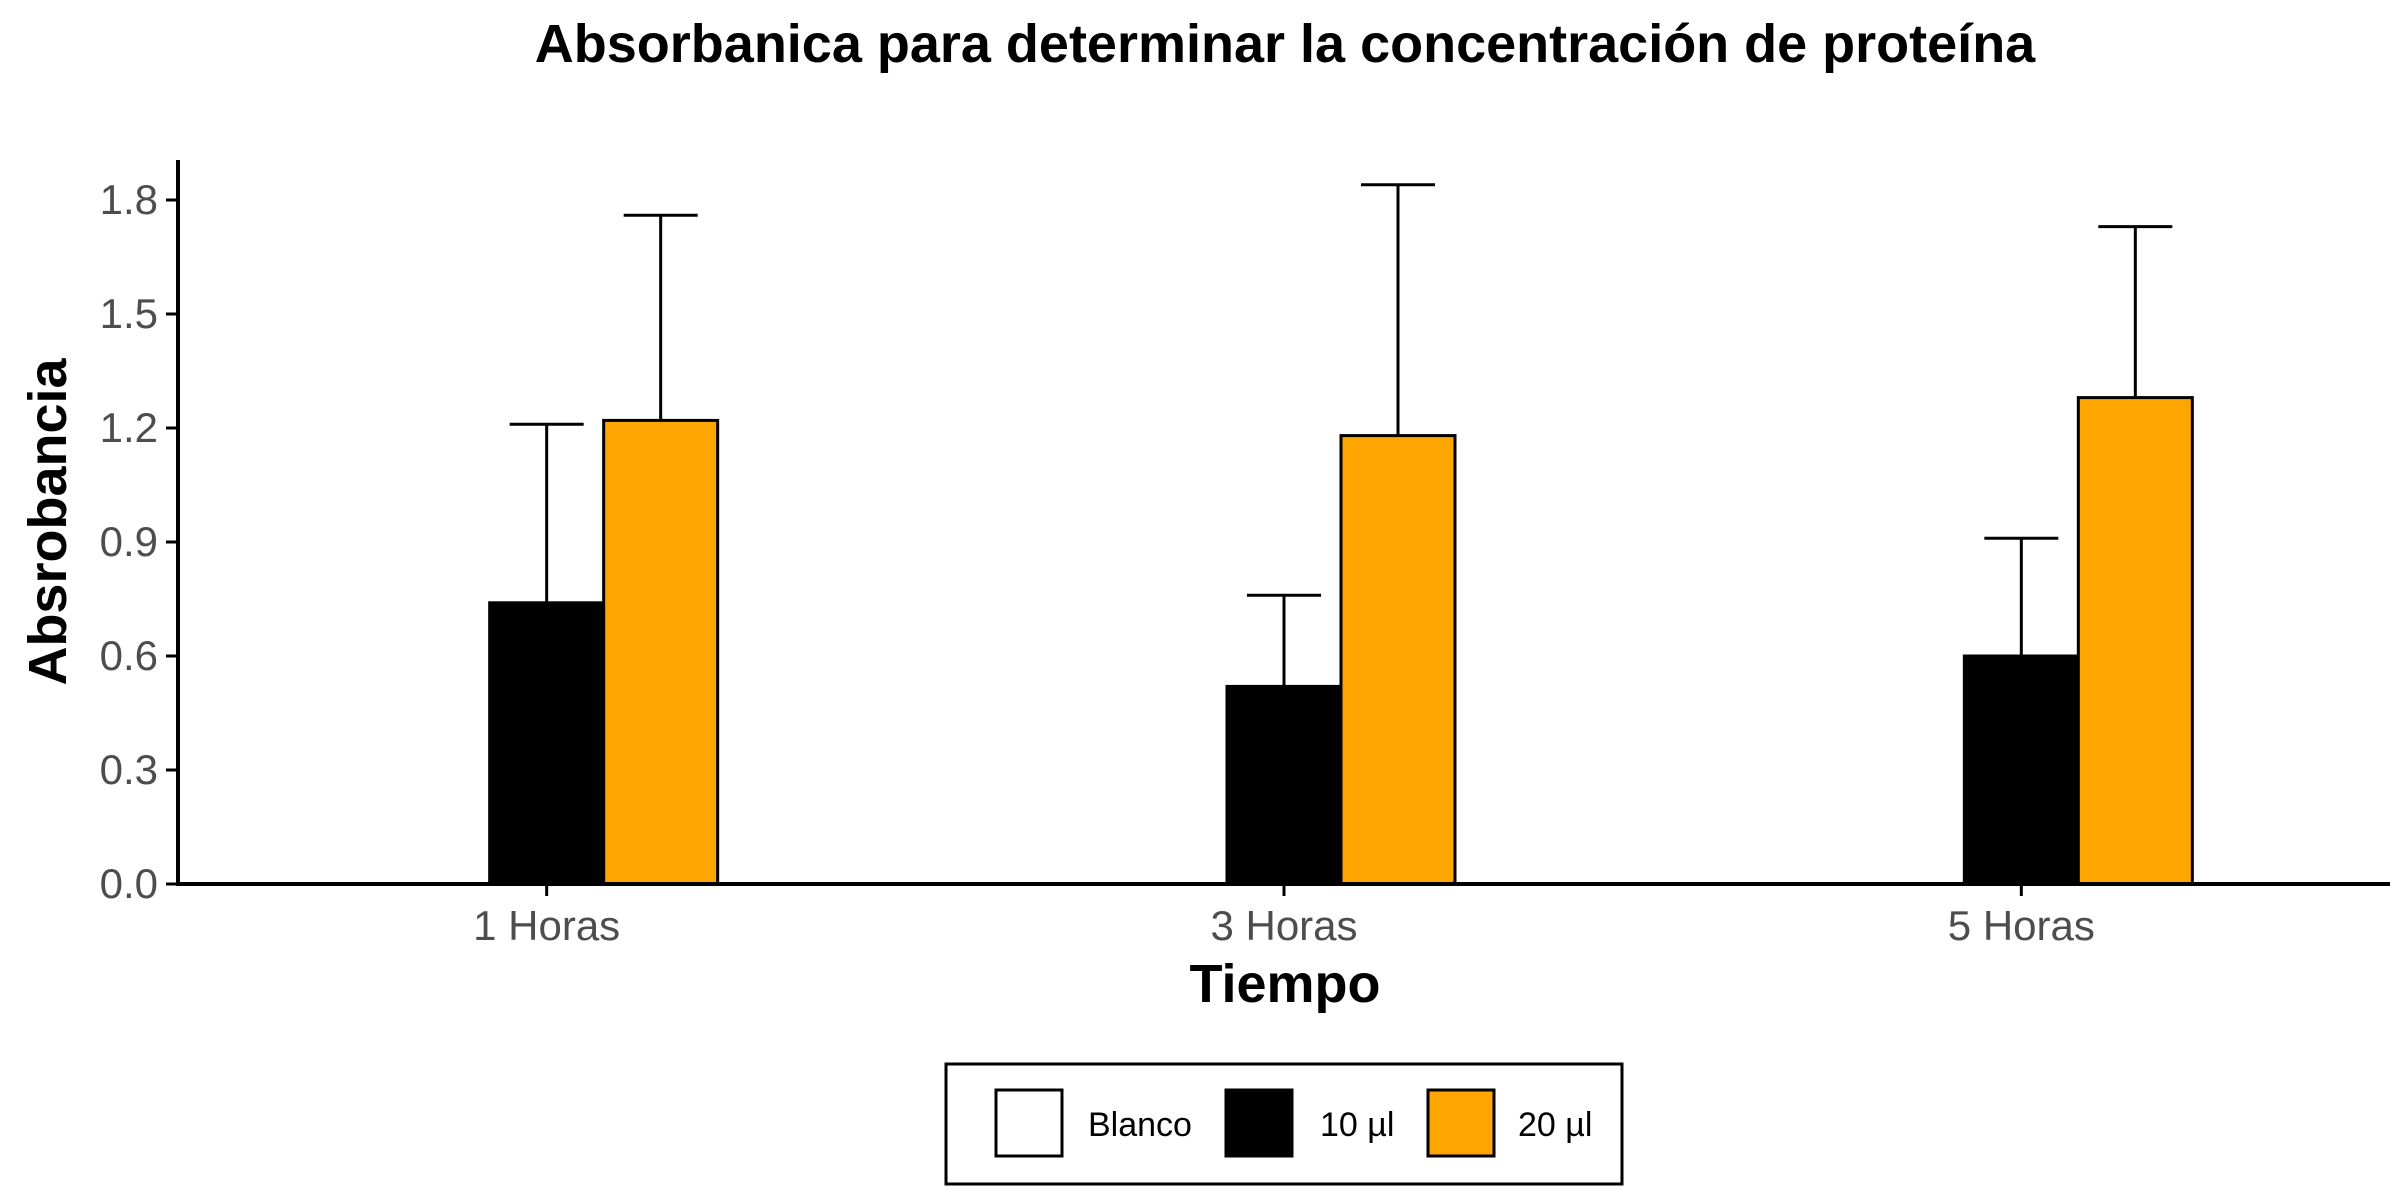 This screenshot has height=1200, width=2400. I want to click on x-axis-ticks: 1 Horas 3 Horas 5 Horas, so click(1284, 916).